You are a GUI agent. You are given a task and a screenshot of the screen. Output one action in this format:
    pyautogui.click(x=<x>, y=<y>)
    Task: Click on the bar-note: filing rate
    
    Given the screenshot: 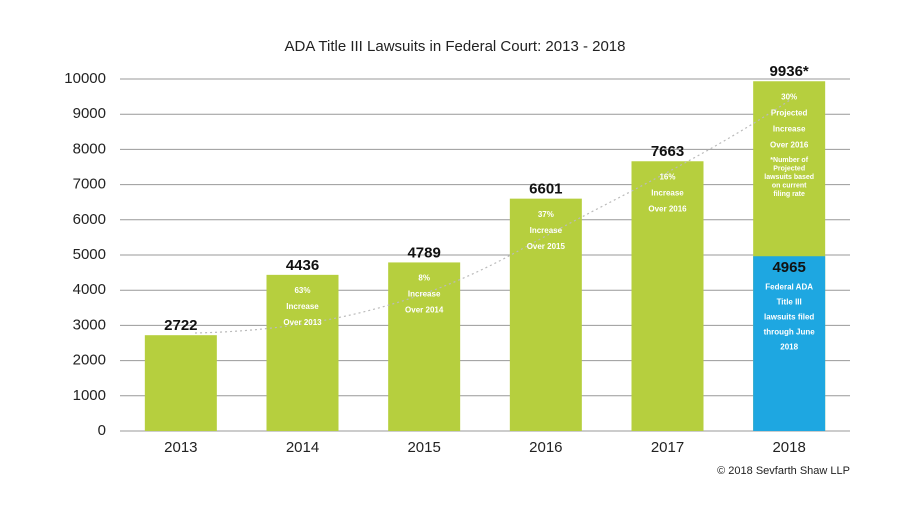 What is the action you would take?
    pyautogui.click(x=789, y=194)
    